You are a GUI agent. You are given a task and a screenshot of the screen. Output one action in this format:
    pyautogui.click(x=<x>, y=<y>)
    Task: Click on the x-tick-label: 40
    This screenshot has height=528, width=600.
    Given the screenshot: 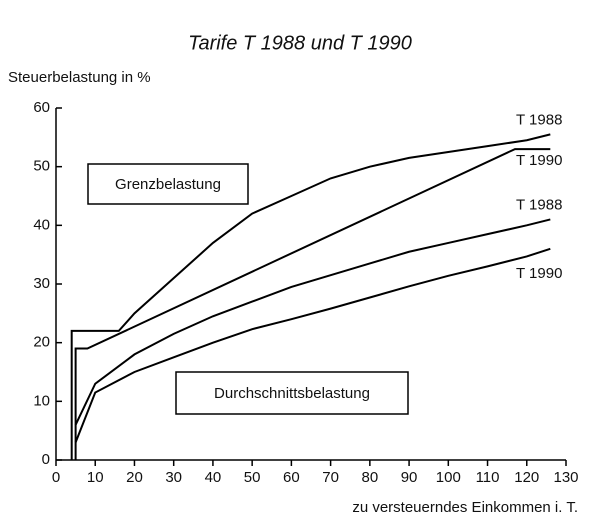 What is the action you would take?
    pyautogui.click(x=213, y=477)
    